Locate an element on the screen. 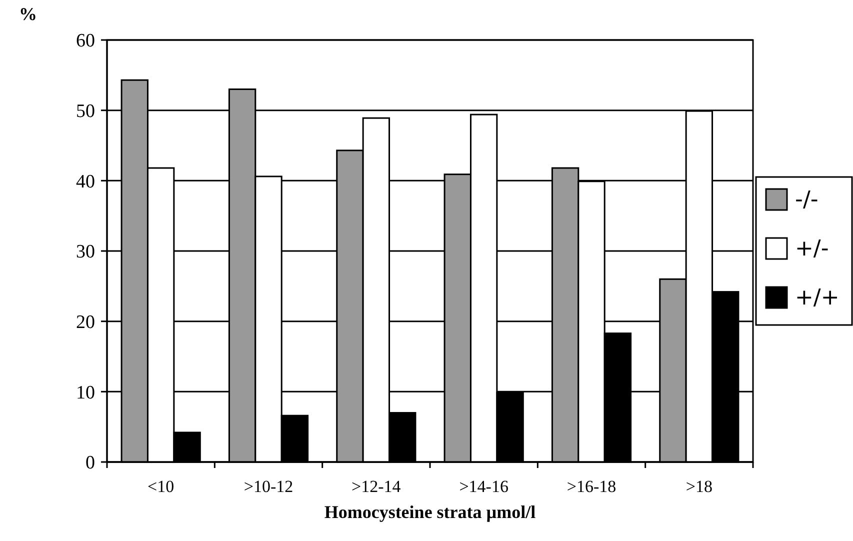 The image size is (853, 541). x-tick-label: >16-18 is located at coordinates (591, 486).